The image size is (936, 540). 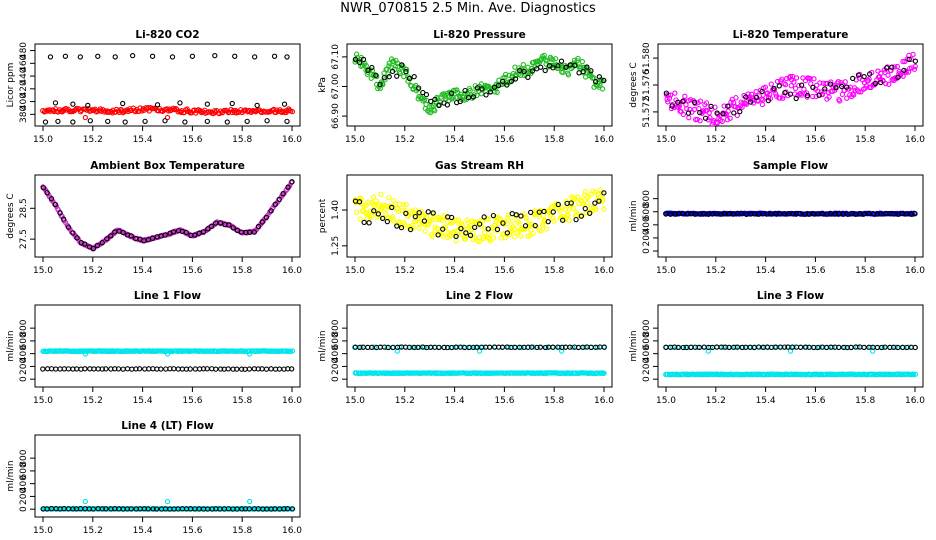 I want to click on y-tick-label: 67.00, so click(x=336, y=86).